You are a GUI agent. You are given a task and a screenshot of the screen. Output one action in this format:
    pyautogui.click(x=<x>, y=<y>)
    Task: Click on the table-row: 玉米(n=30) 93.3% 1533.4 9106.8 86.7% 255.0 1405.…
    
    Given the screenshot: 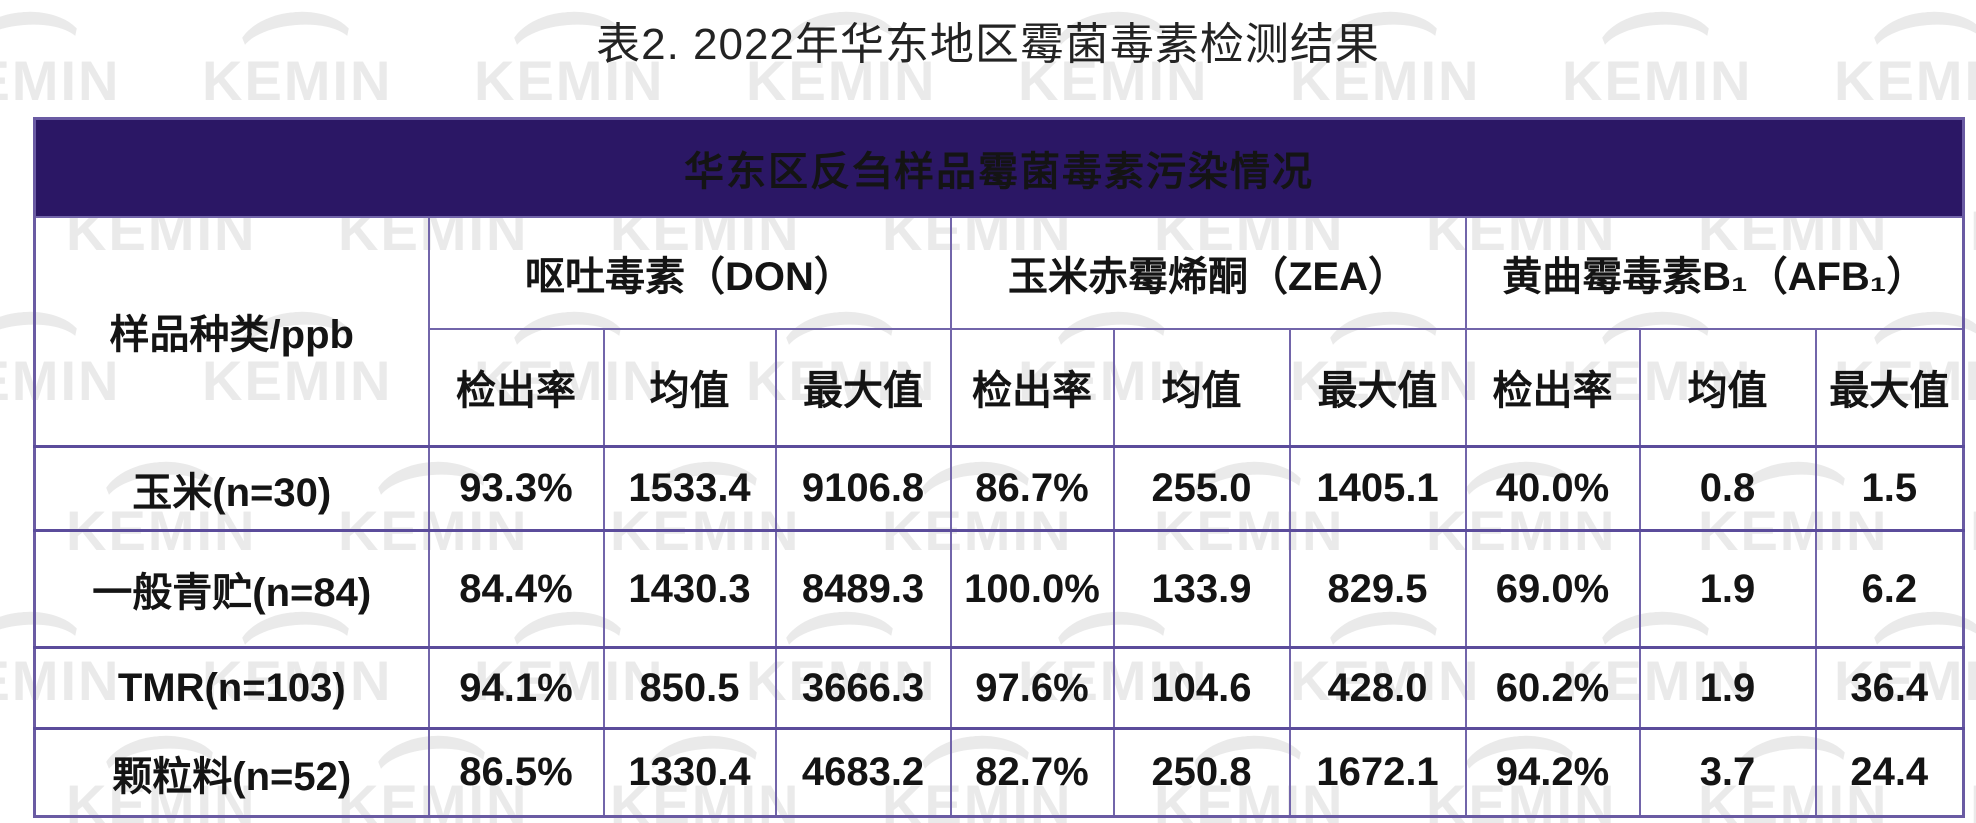 What is the action you would take?
    pyautogui.click(x=999, y=488)
    